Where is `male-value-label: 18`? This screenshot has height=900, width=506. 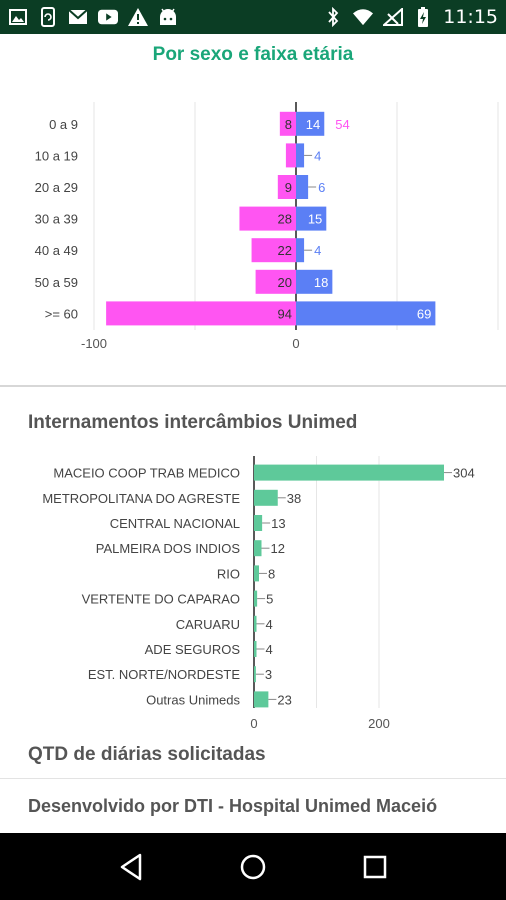 male-value-label: 18 is located at coordinates (321, 282).